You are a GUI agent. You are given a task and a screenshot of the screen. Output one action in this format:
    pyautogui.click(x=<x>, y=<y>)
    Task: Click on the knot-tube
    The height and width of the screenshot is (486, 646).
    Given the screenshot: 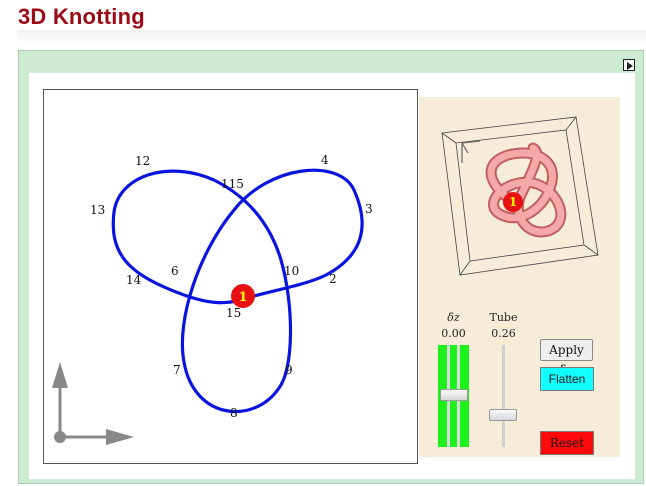 What is the action you would take?
    pyautogui.click(x=526, y=190)
    